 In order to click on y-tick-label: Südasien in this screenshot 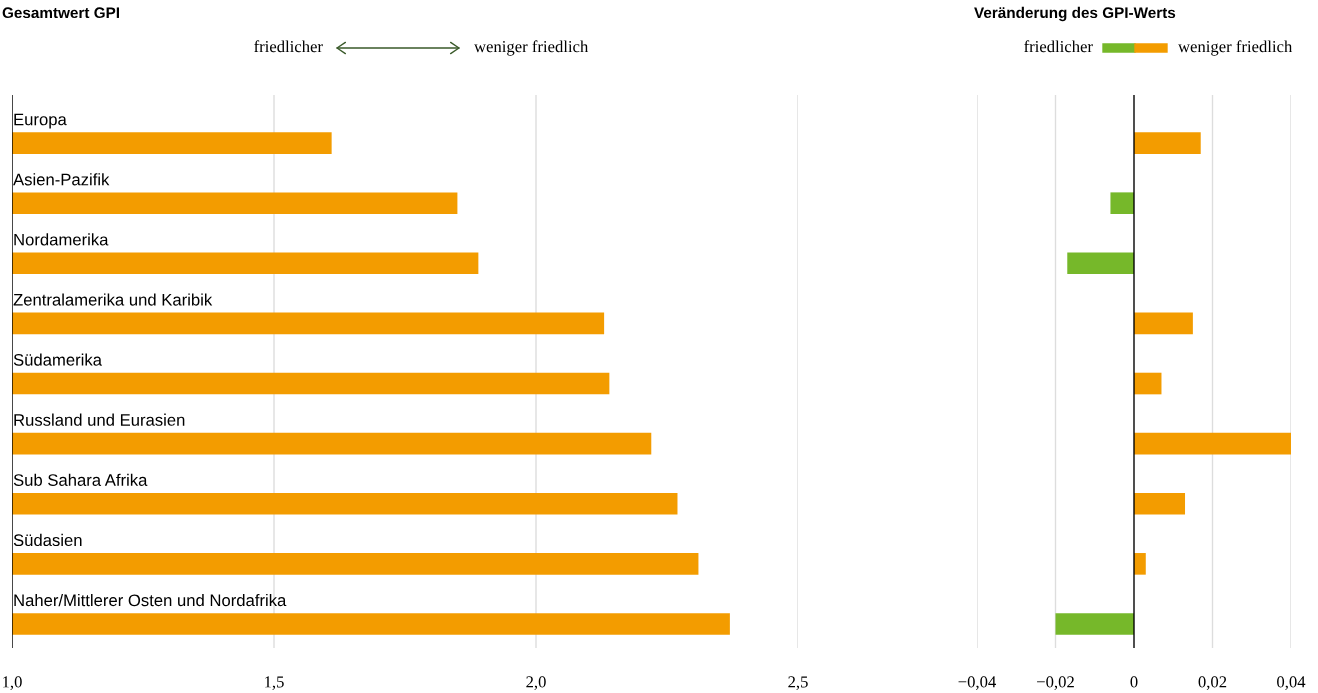, I will do `click(47, 540)`.